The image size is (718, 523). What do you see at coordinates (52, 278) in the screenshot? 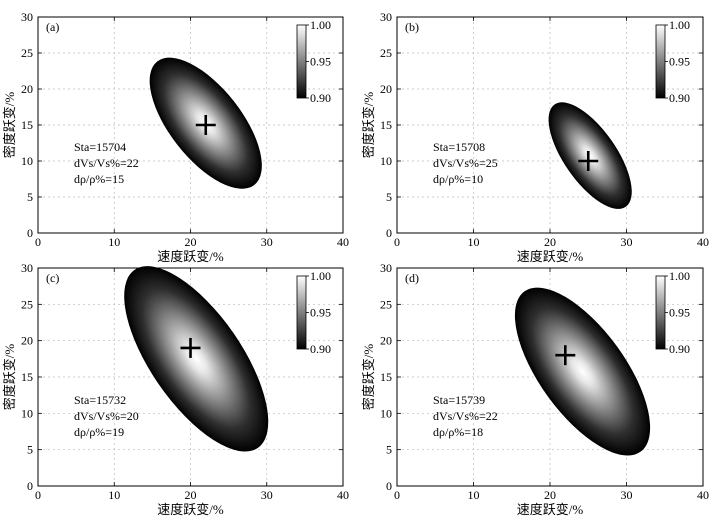
I see `panel-label: (c)` at bounding box center [52, 278].